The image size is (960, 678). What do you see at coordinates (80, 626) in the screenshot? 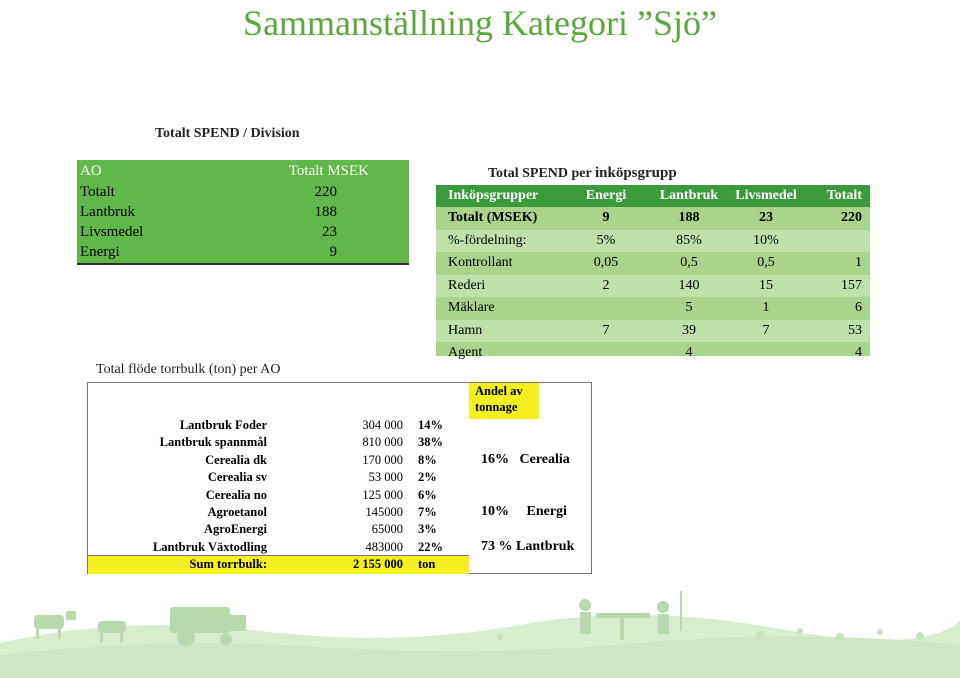
I see `cows-icon` at bounding box center [80, 626].